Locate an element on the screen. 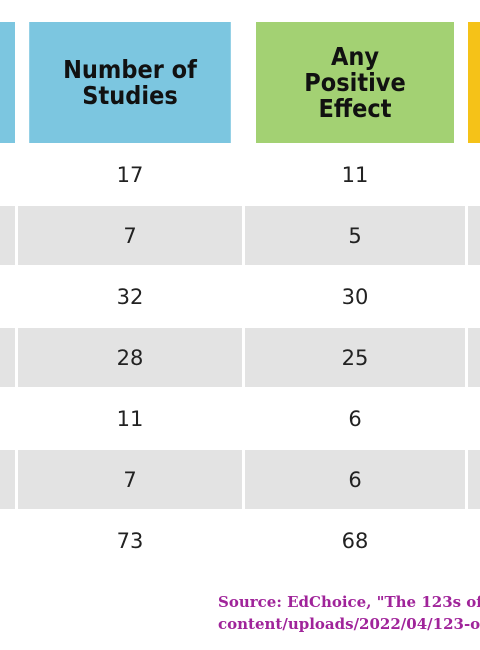  header-number-of-studies: Number of Studies is located at coordinates (130, 82).